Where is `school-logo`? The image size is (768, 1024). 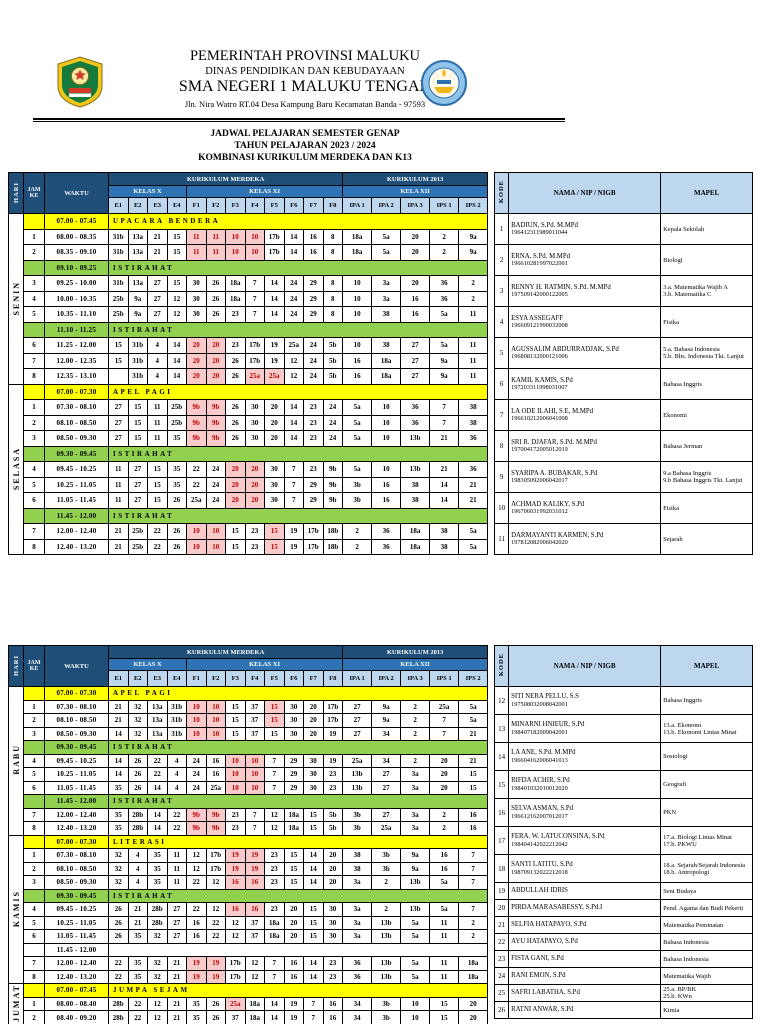
school-logo is located at coordinates (444, 83).